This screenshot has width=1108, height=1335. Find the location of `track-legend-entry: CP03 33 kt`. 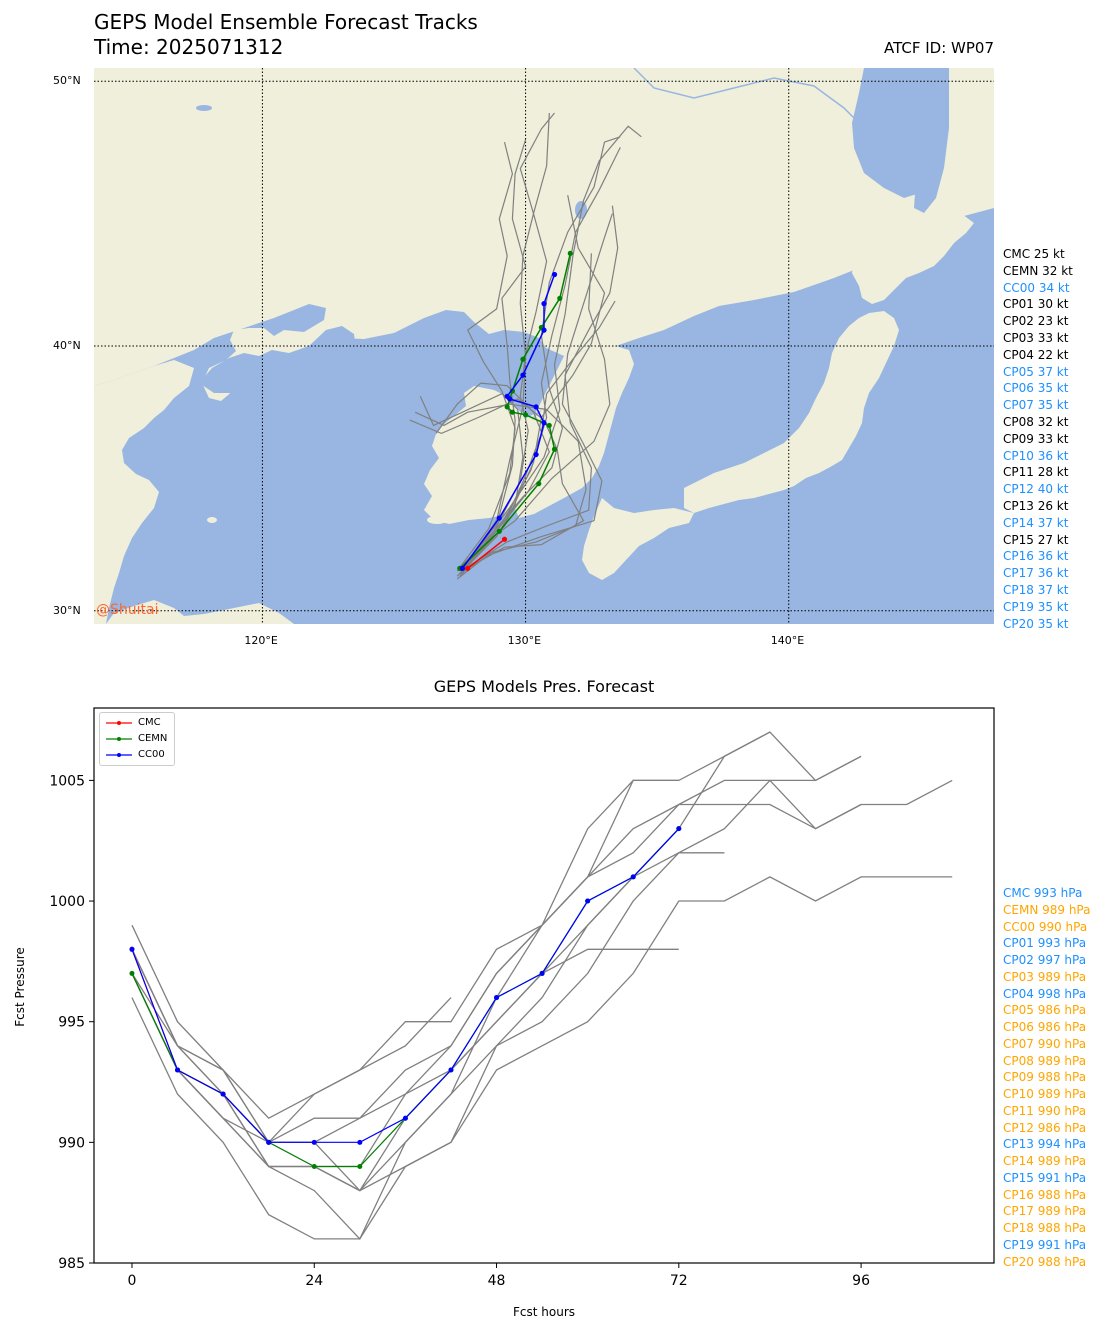

track-legend-entry: CP03 33 kt is located at coordinates (1036, 337).